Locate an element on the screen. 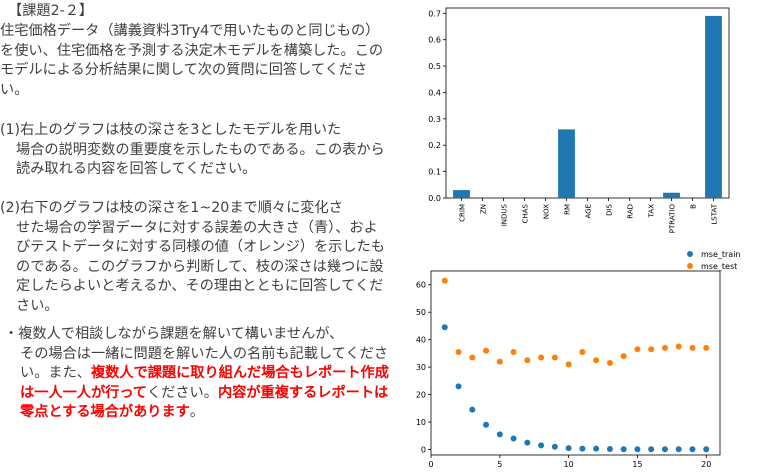 This screenshot has height=476, width=759. bar-x-tick-label: CHAS is located at coordinates (526, 213).